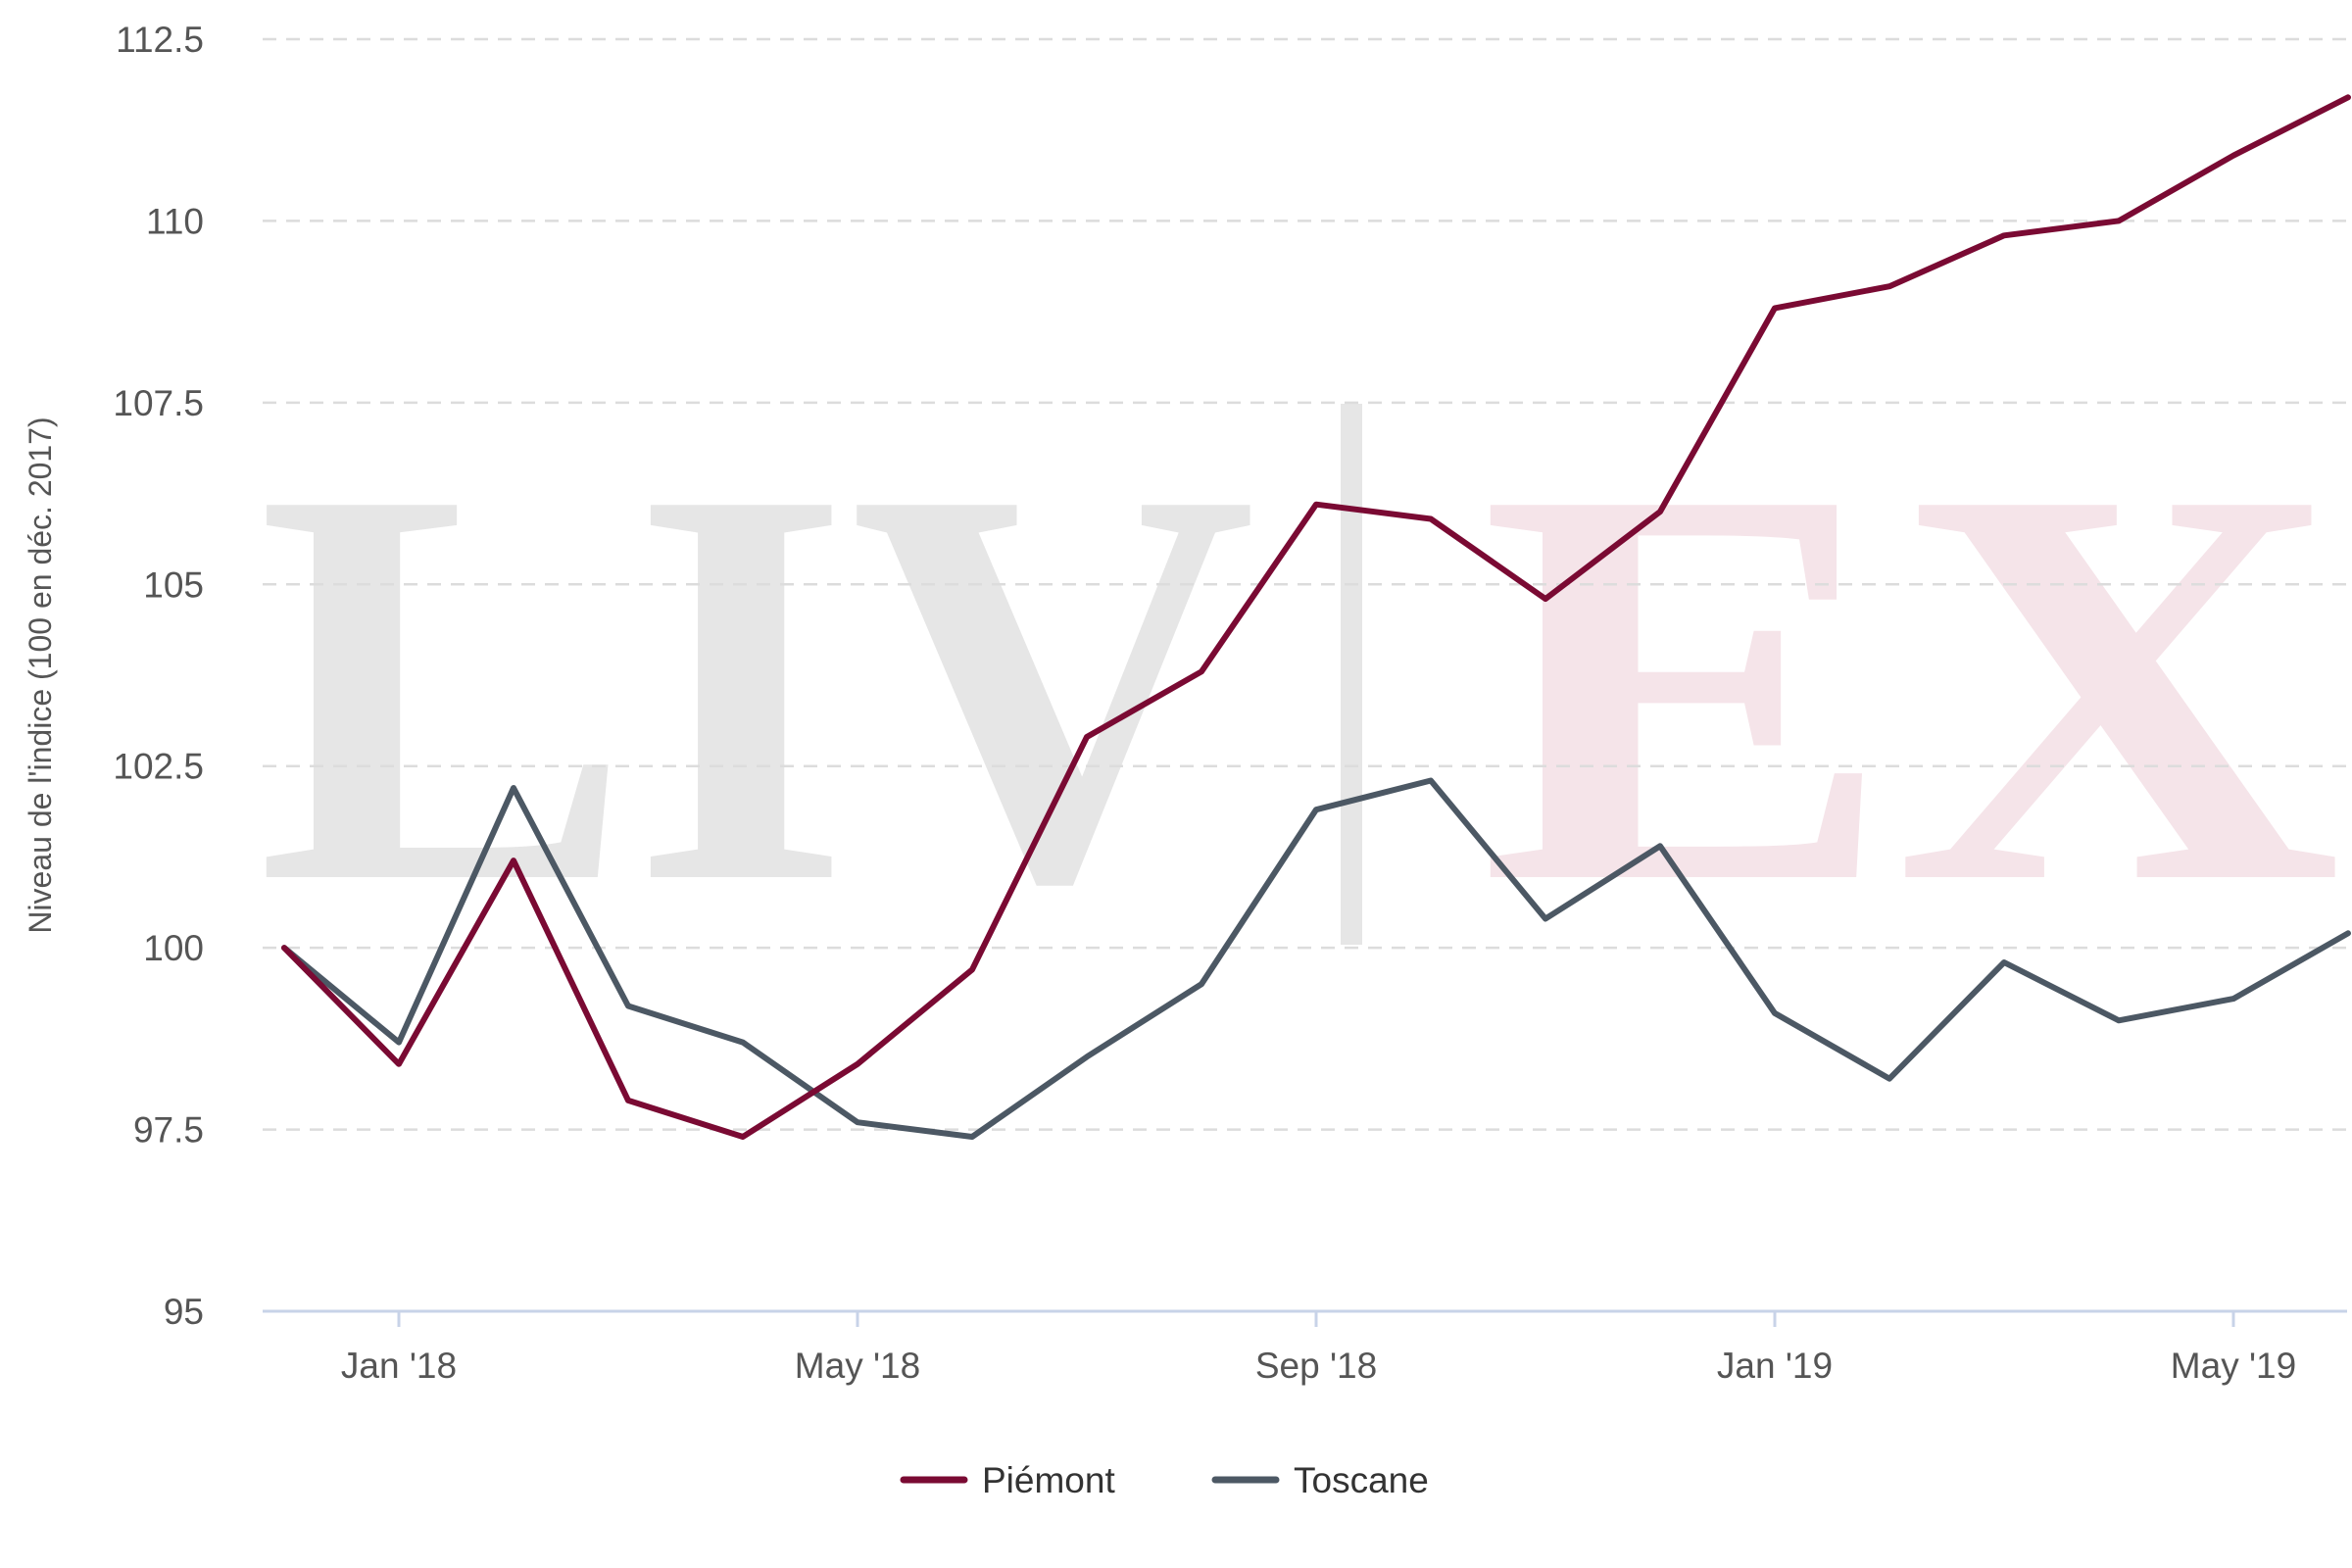 This screenshot has height=1568, width=2352. Describe the element at coordinates (173, 948) in the screenshot. I see `y-tick-label: 100` at that location.